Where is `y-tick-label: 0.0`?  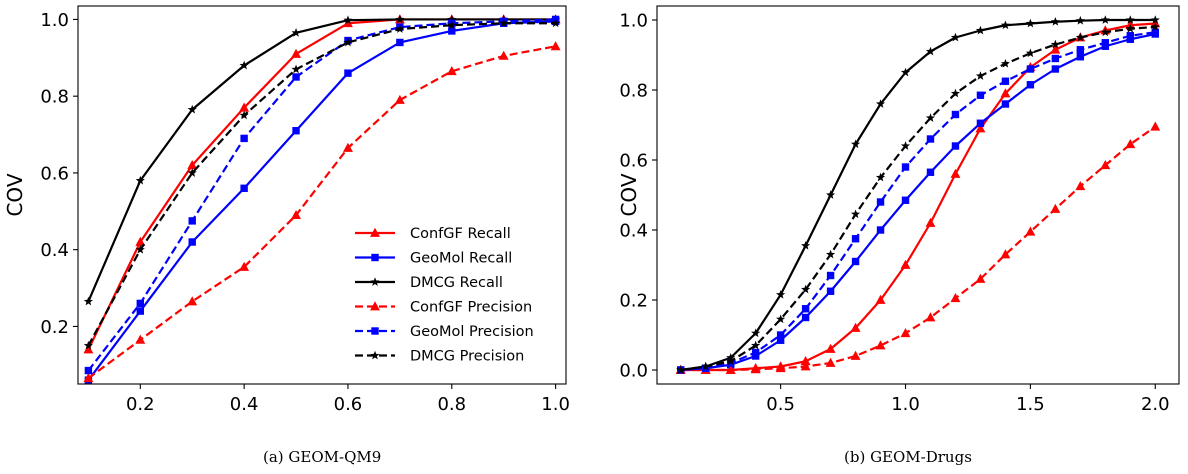 y-tick-label: 0.0 is located at coordinates (633, 371).